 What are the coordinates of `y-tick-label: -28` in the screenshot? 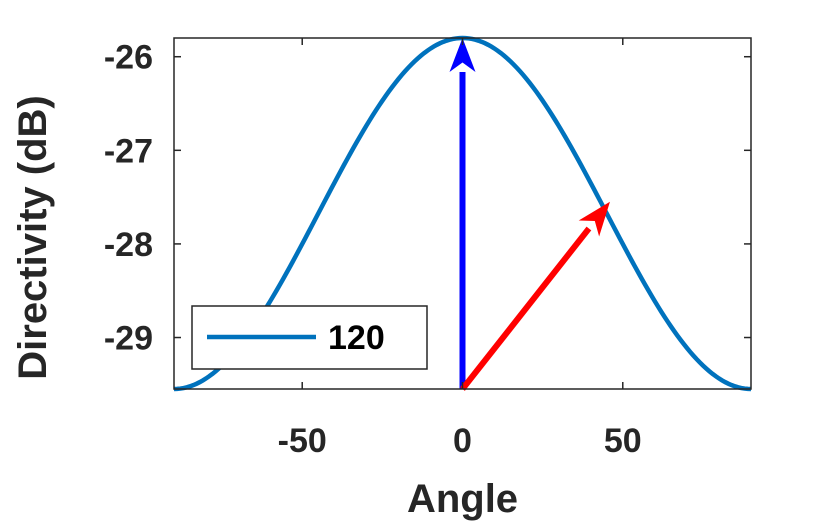 It's located at (128, 245).